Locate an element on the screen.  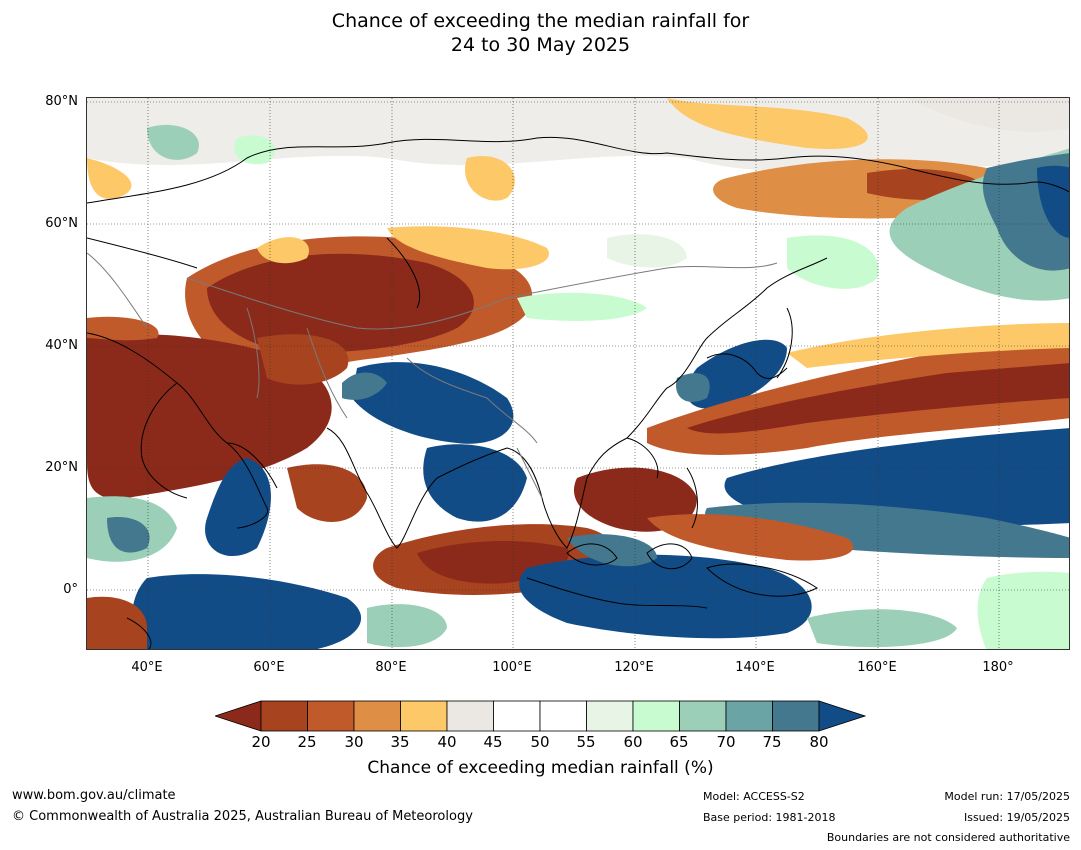
model-run-date: Model run: 17/05/2025 is located at coordinates (1007, 796).